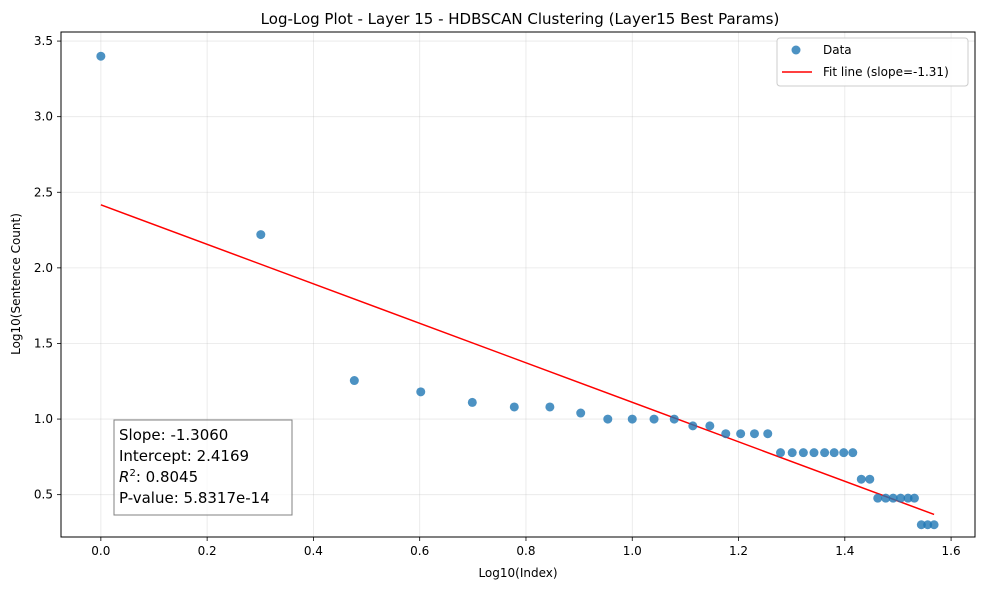  What do you see at coordinates (525, 551) in the screenshot?
I see `x-tick-label: 0.8` at bounding box center [525, 551].